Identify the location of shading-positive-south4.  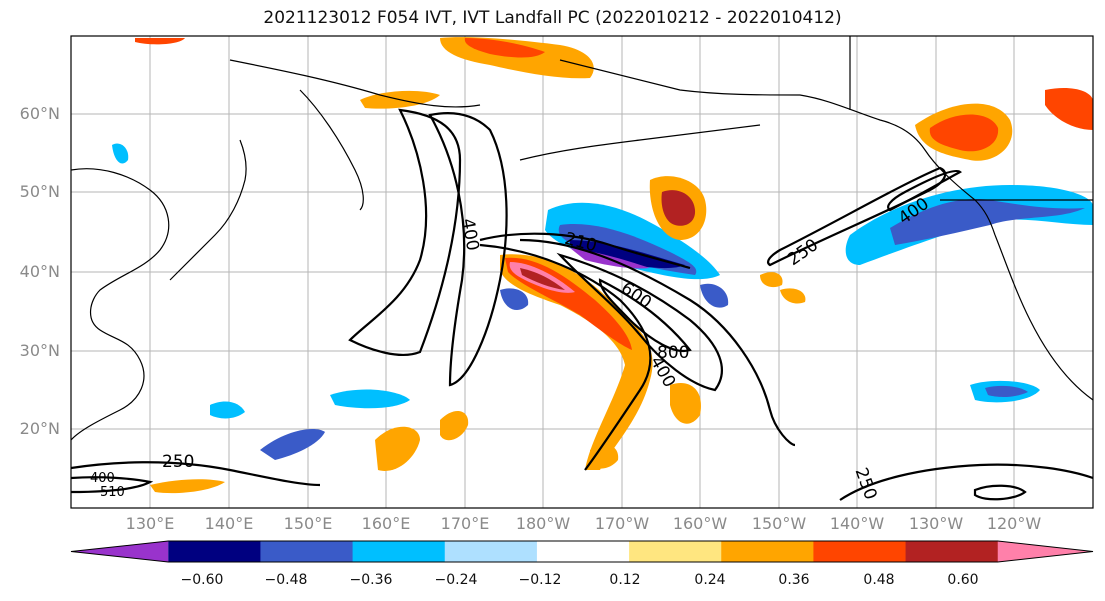
(685, 403).